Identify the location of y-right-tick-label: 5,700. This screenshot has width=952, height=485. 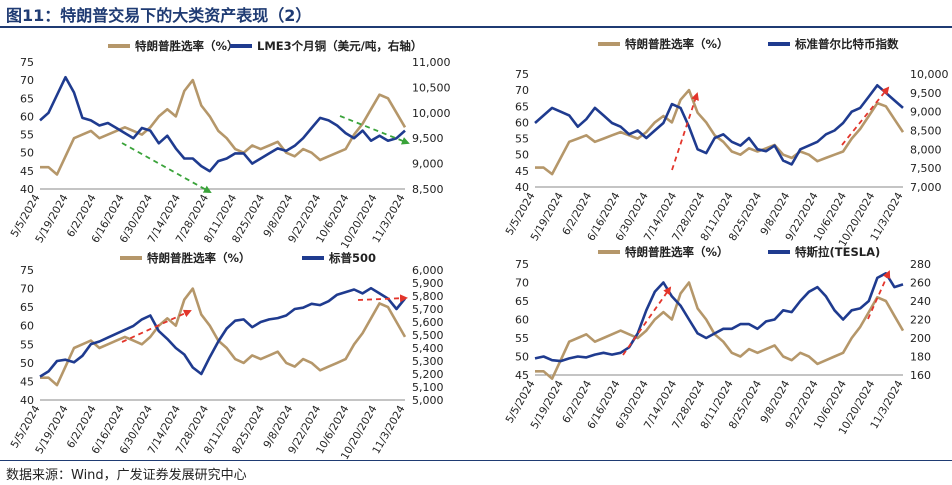
(428, 309).